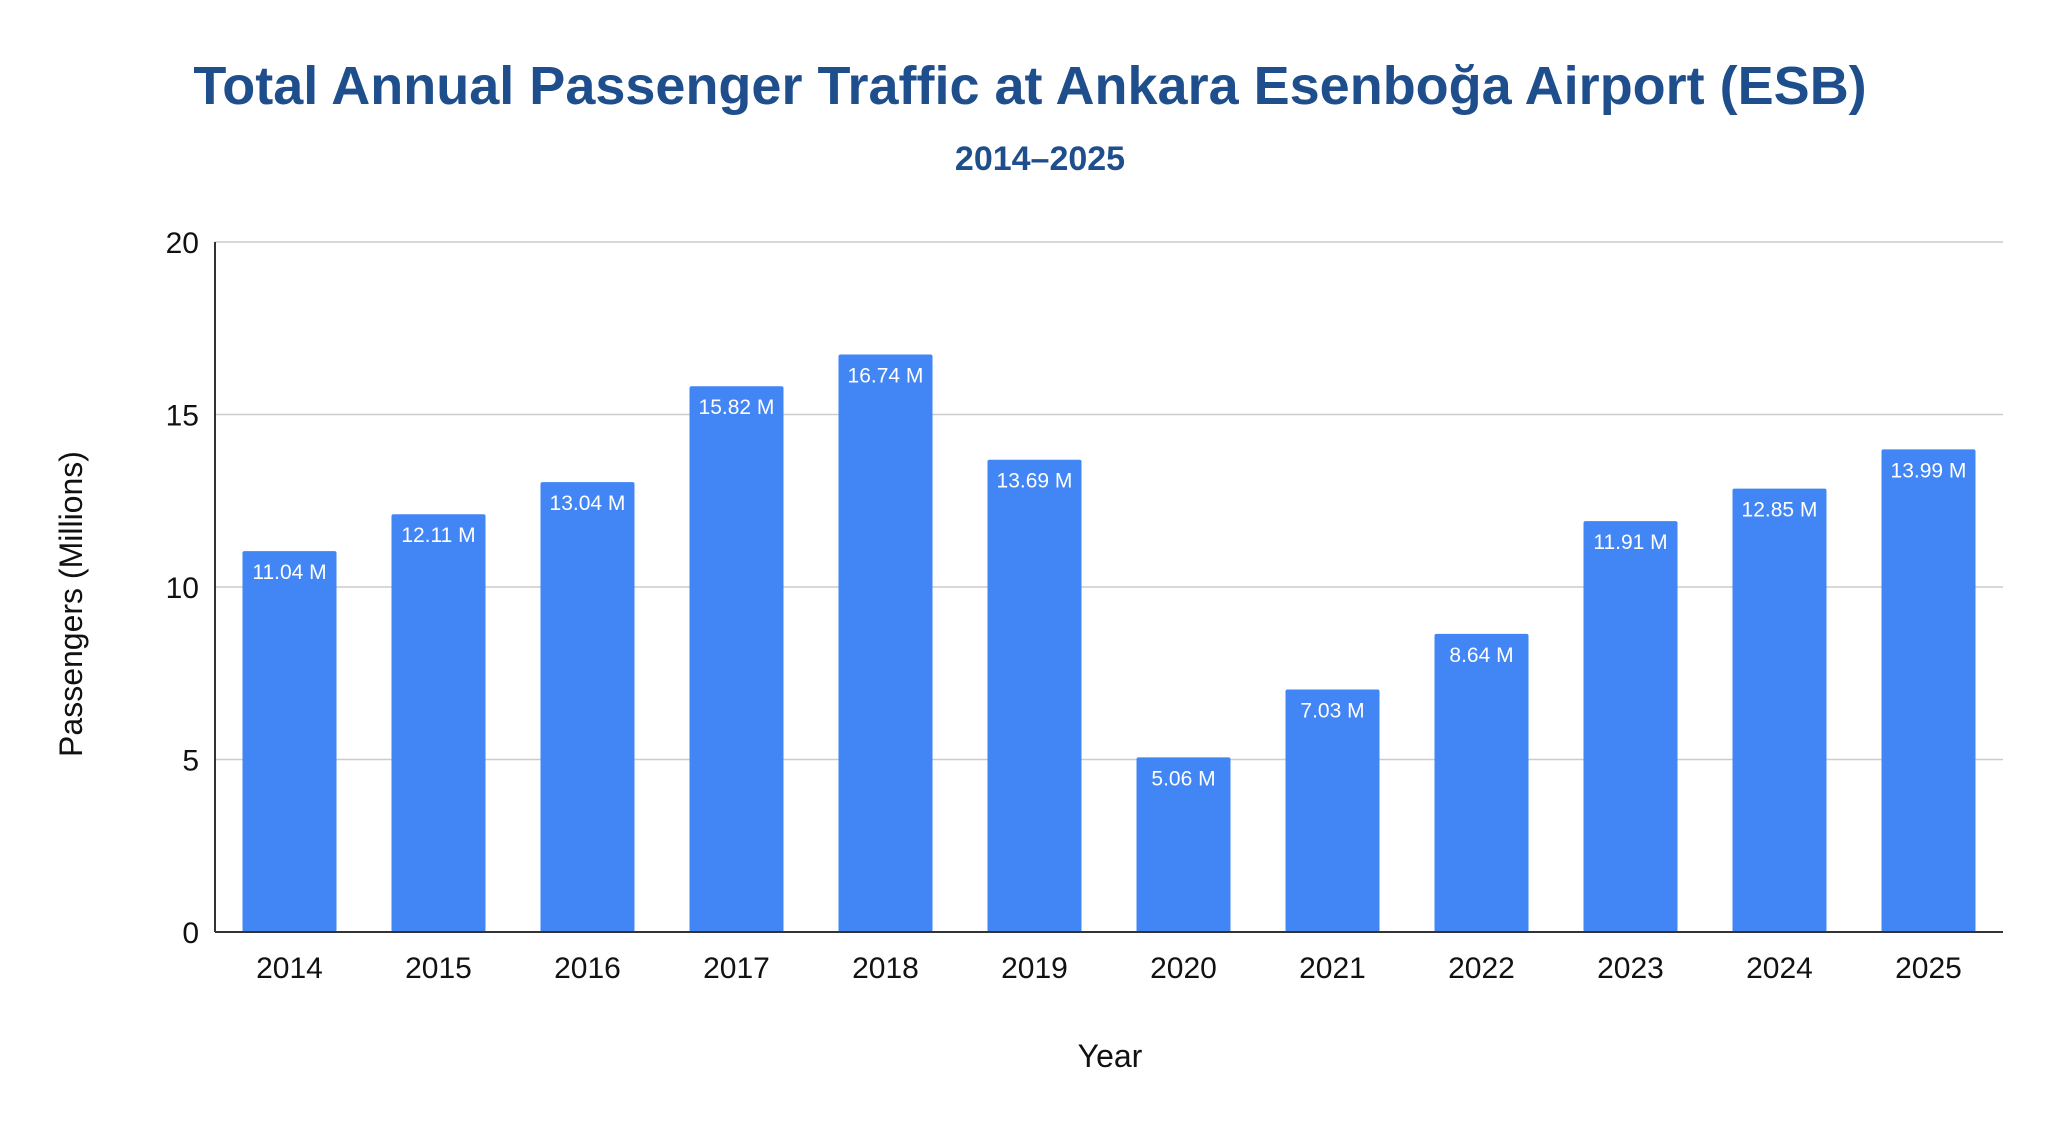 This screenshot has height=1124, width=2048. What do you see at coordinates (1332, 810) in the screenshot?
I see `bar-2021` at bounding box center [1332, 810].